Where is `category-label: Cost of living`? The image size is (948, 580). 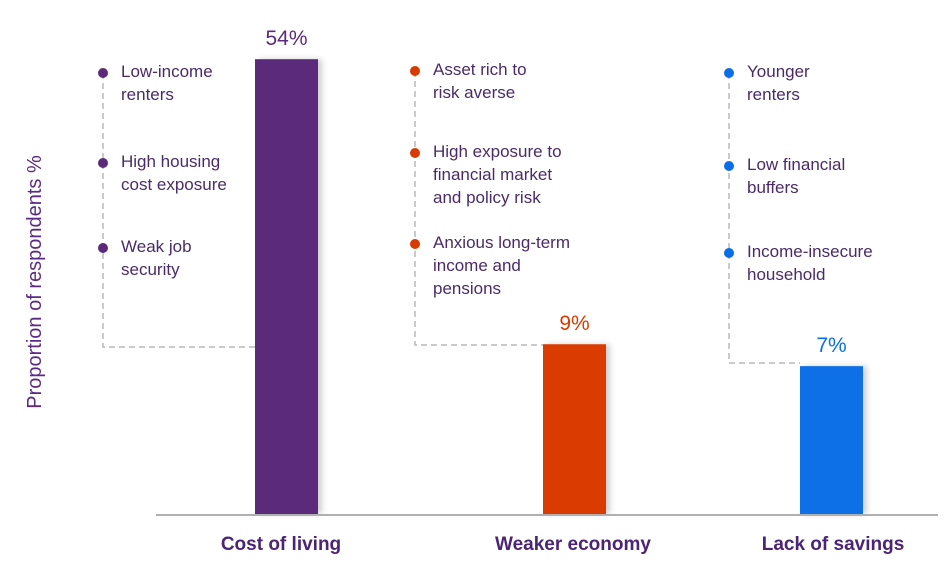
category-label: Cost of living is located at coordinates (281, 544).